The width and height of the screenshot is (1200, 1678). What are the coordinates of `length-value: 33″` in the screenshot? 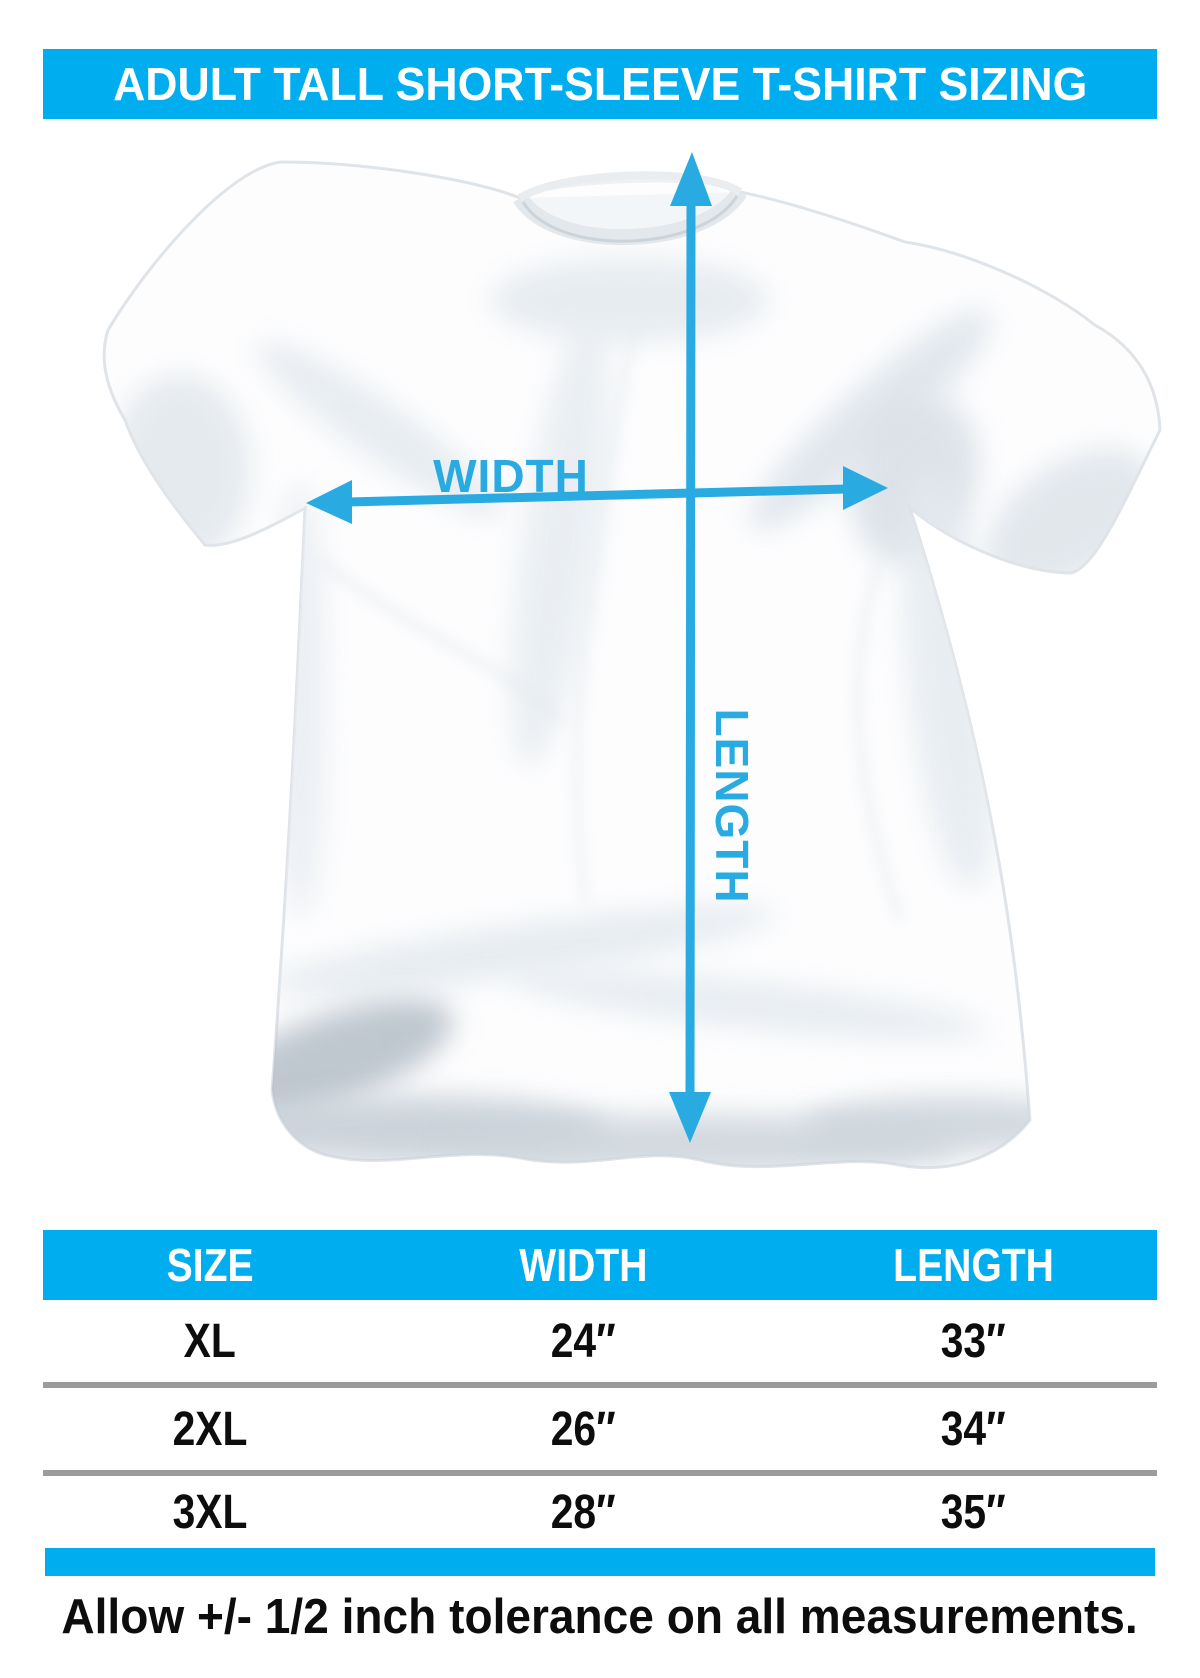 It's located at (973, 1341).